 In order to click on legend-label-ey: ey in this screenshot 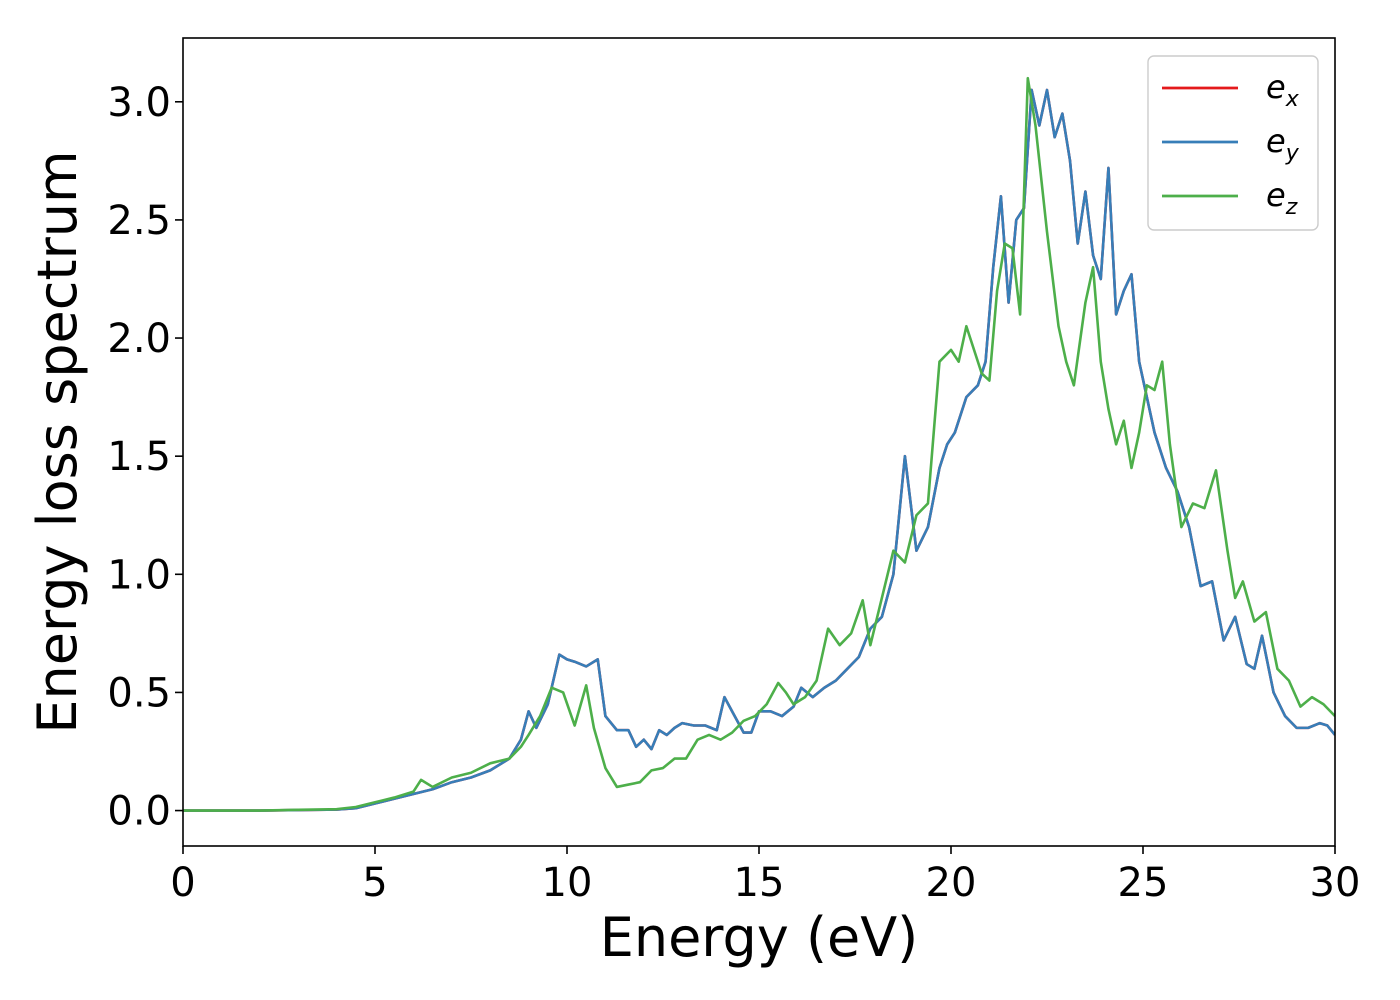, I will do `click(1283, 144)`.